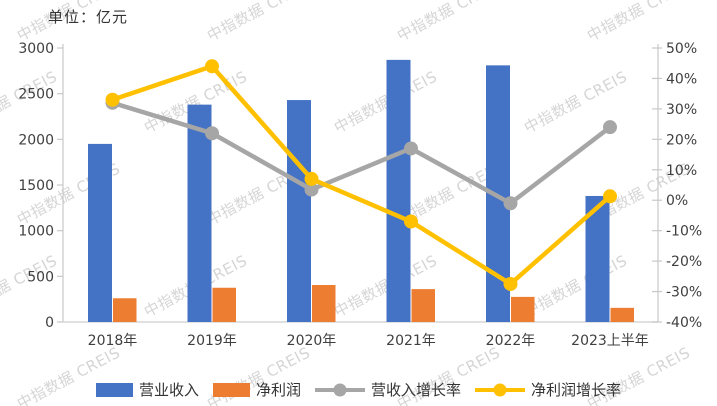  Describe the element at coordinates (36, 49) in the screenshot. I see `left-axis-tick-label: 3000` at that location.